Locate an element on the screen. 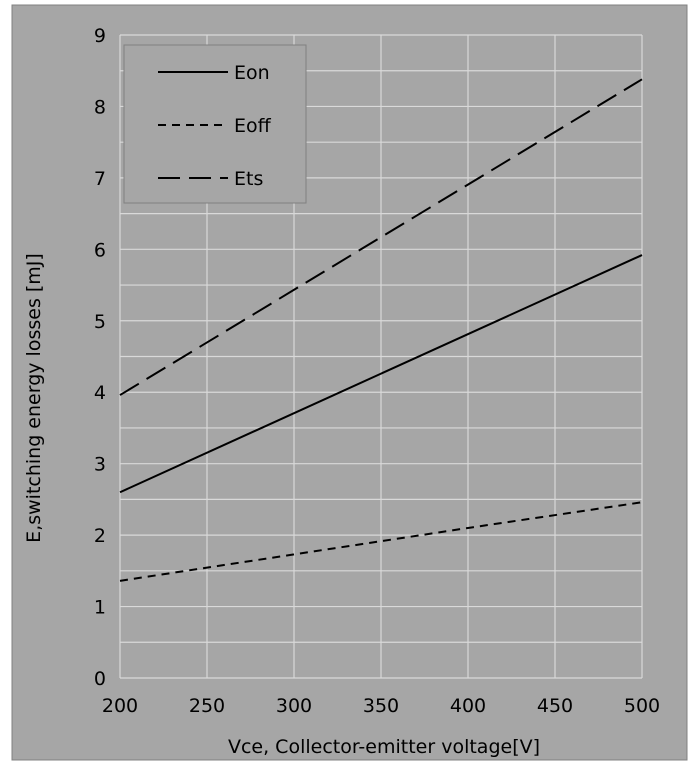 The image size is (700, 769). legend: Eon Eoff Ets is located at coordinates (215, 124).